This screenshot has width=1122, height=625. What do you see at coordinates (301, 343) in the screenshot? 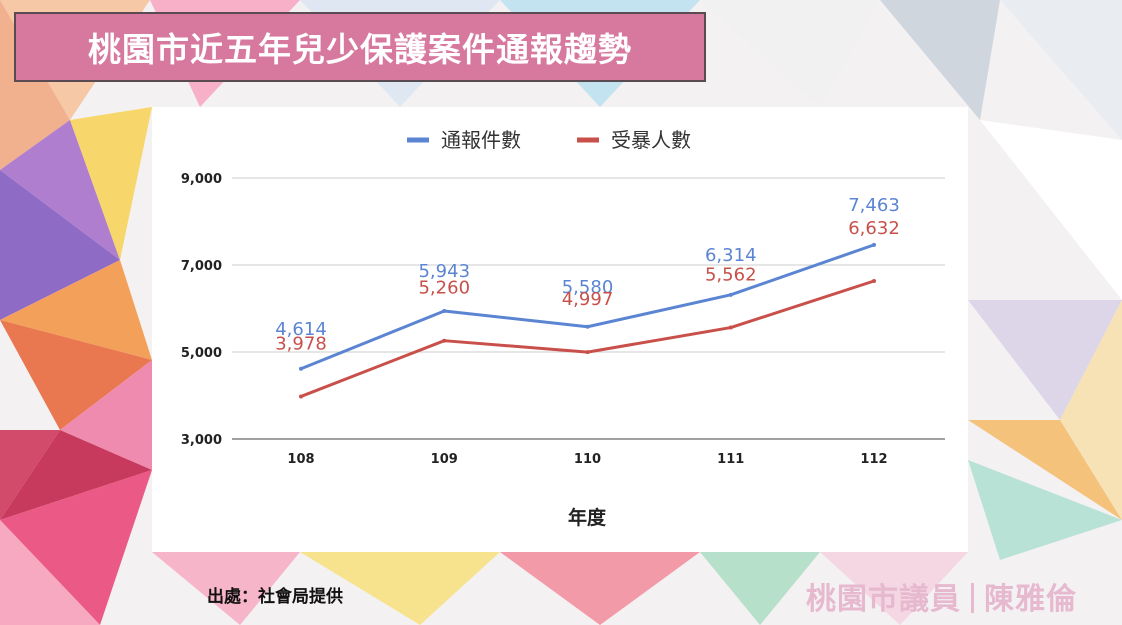
I see `data-label: 3,978` at bounding box center [301, 343].